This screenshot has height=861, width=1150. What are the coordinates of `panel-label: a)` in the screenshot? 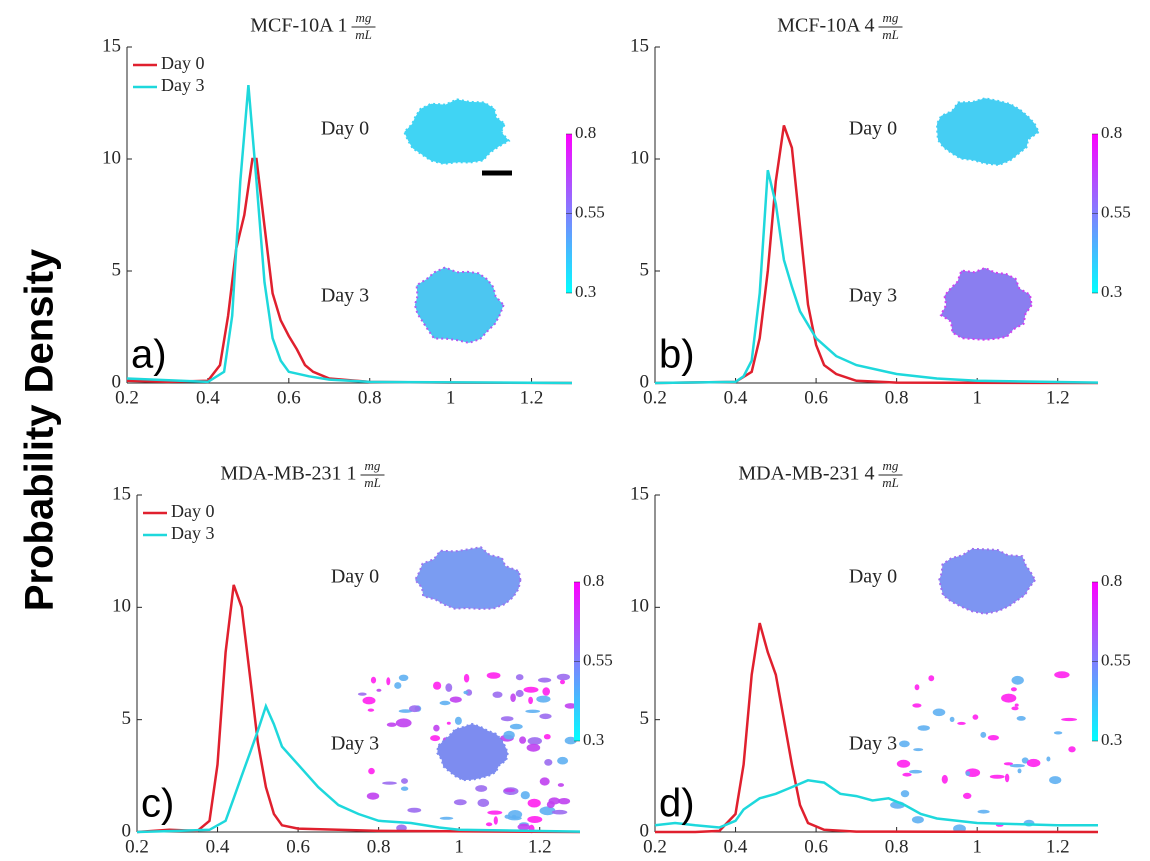 It's located at (149, 355).